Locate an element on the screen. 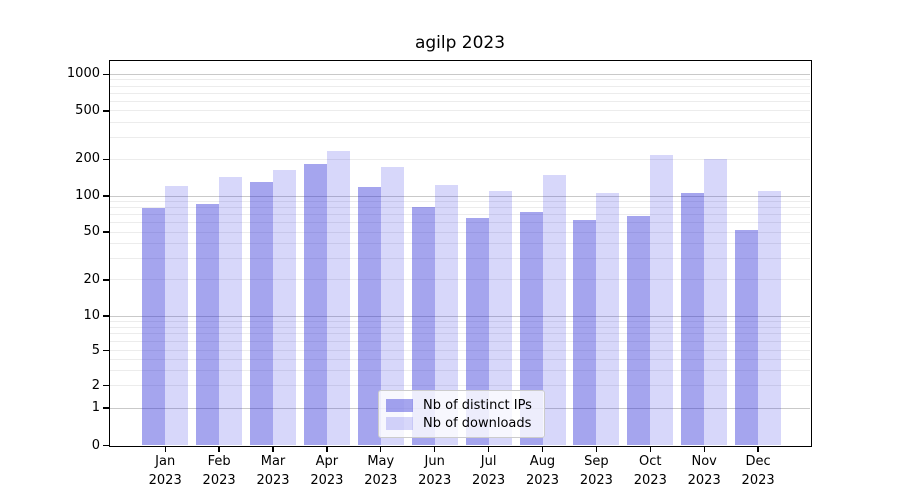 This screenshot has height=500, width=900. x-tick-label: Dec 2023 is located at coordinates (758, 471).